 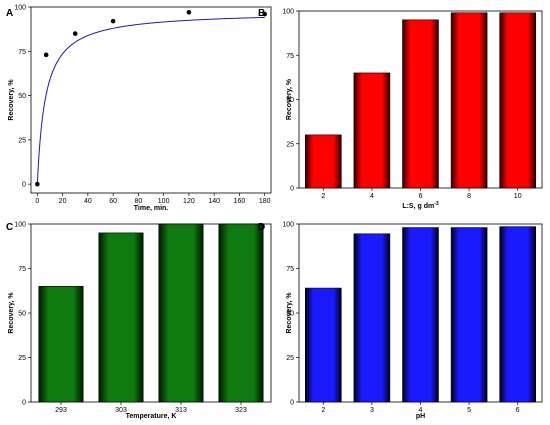 I want to click on x-tick-label: 20, so click(x=63, y=201).